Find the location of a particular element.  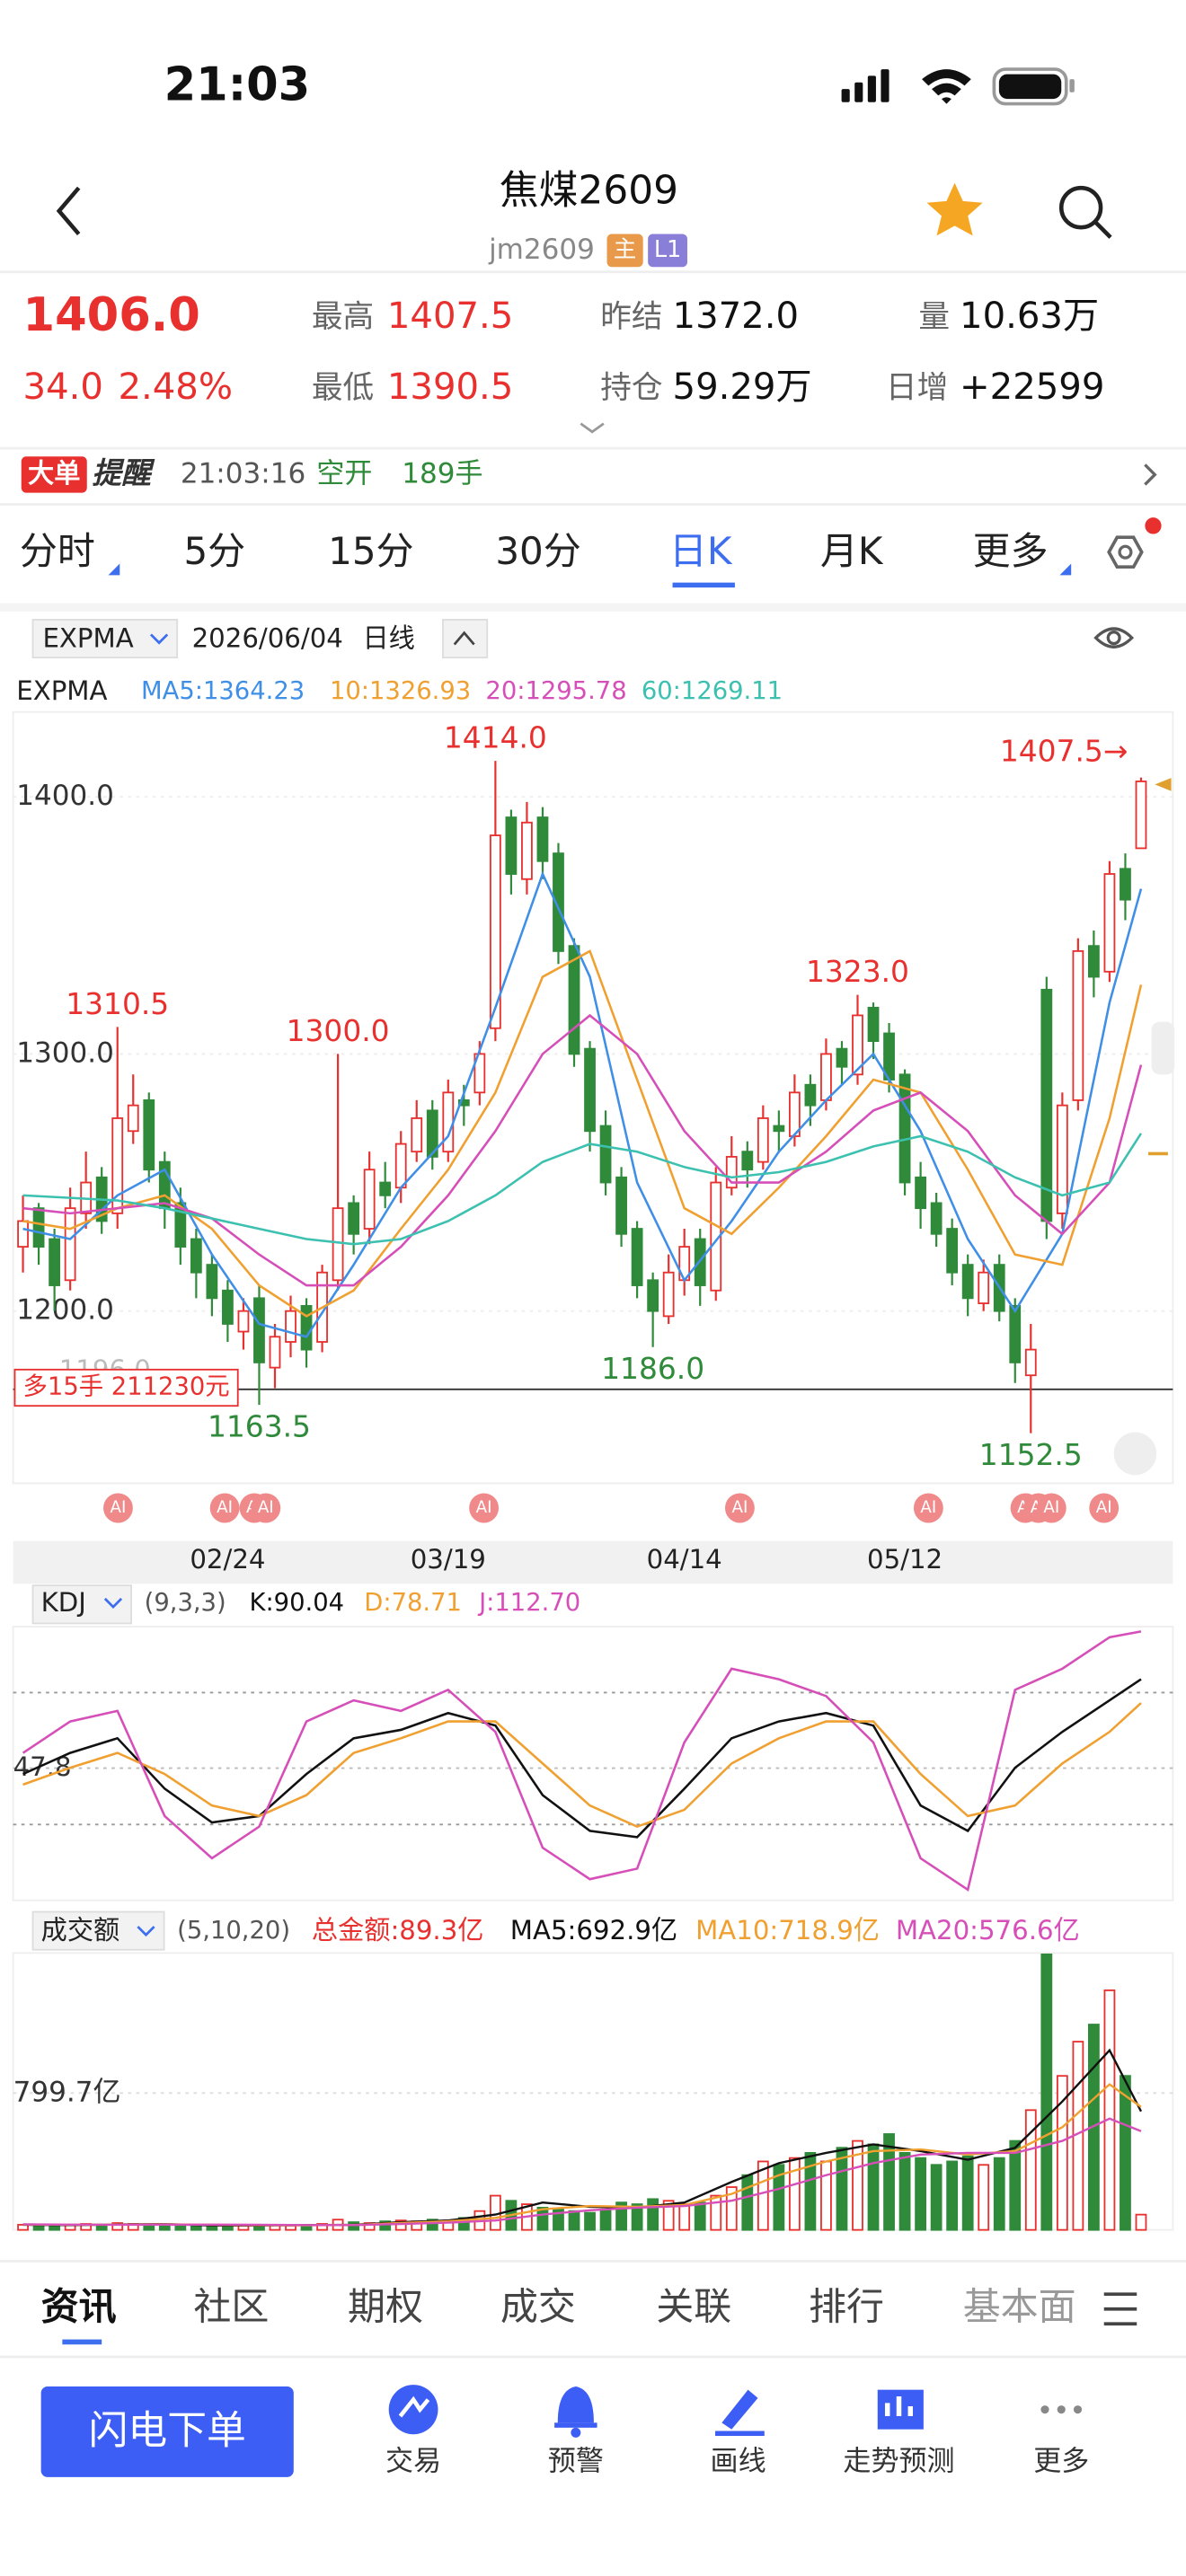

info-tab: 关联 is located at coordinates (693, 2306).